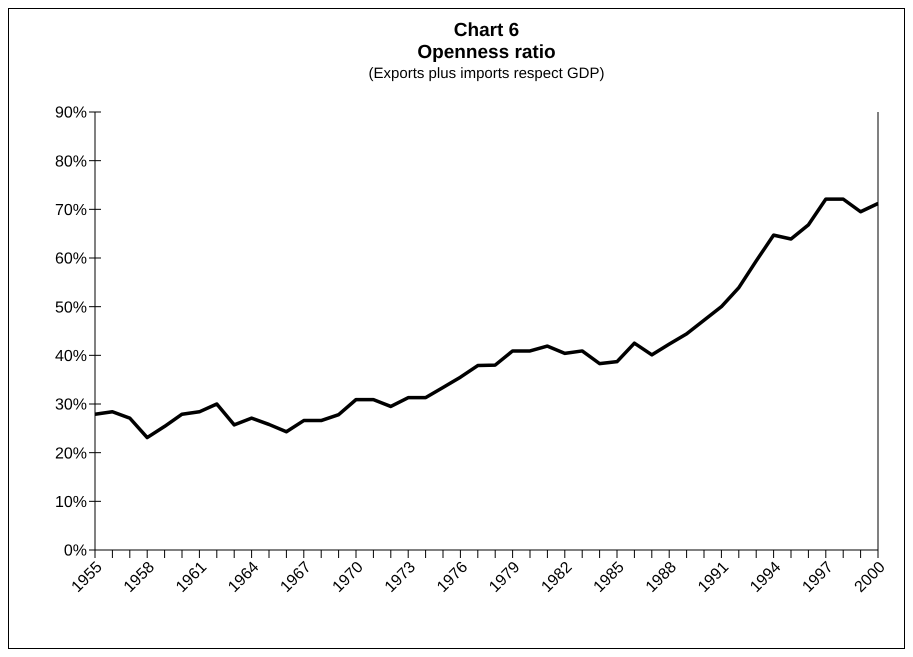 The image size is (913, 657). I want to click on y-tick-label: 50%, so click(70, 307).